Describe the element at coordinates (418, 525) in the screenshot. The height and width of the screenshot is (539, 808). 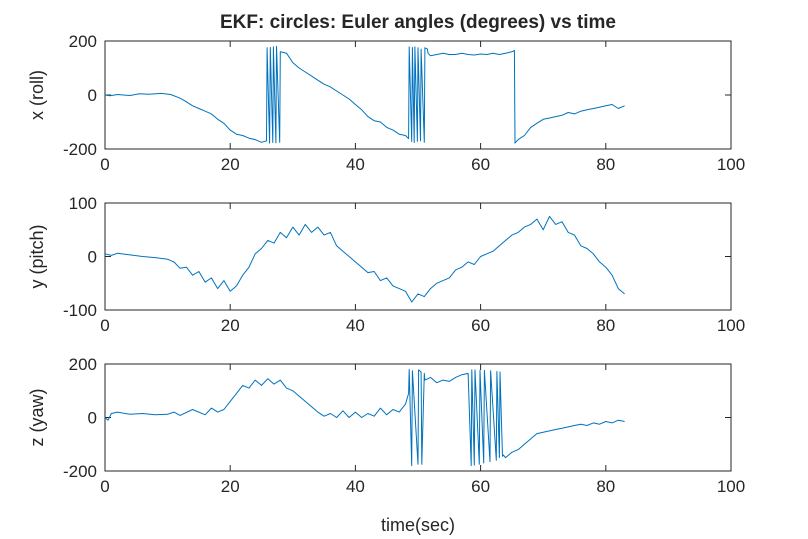
I see `x-axis-label: time(sec)` at that location.